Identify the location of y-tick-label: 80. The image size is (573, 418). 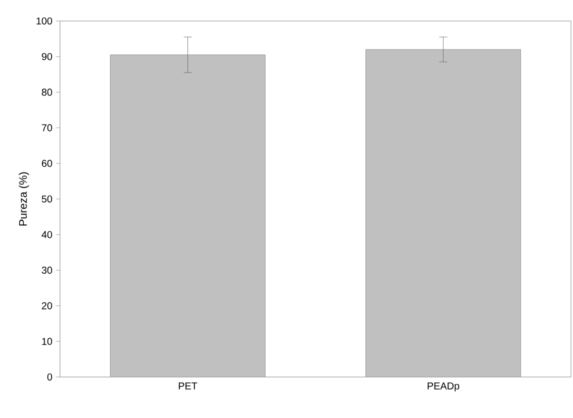
(47, 92).